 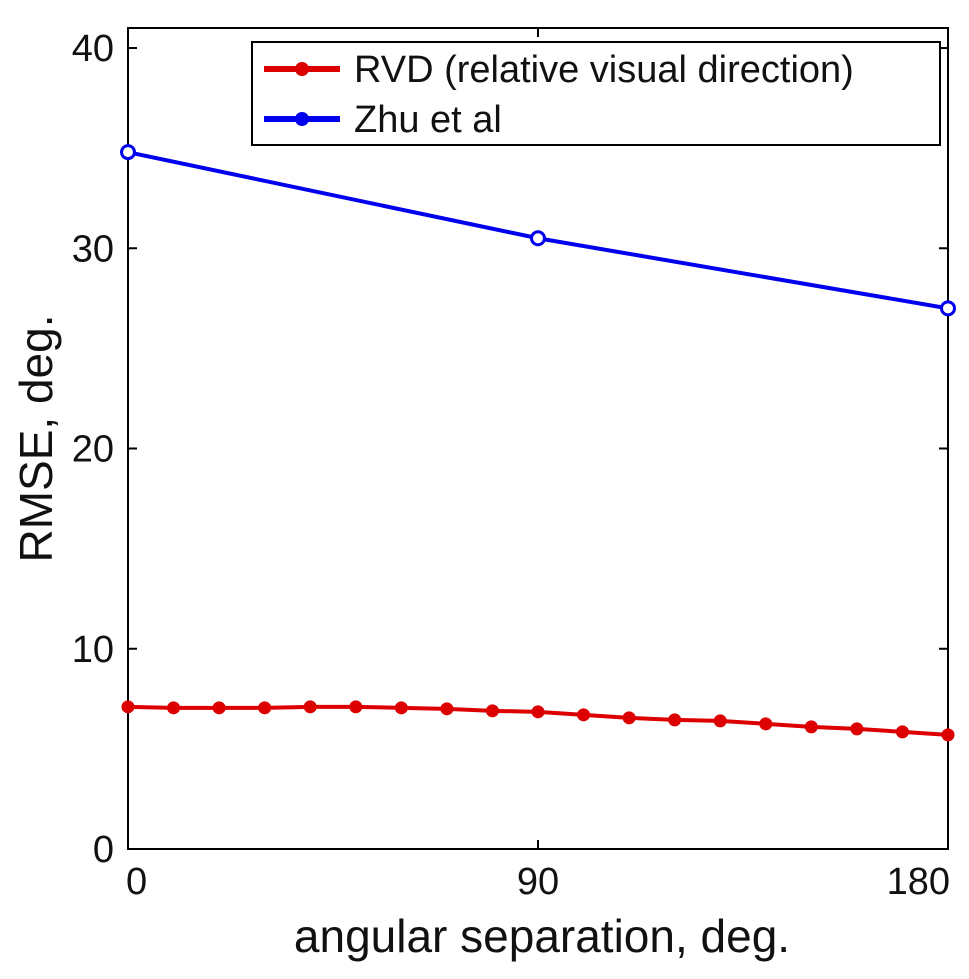 What do you see at coordinates (93, 650) in the screenshot?
I see `y-tick-label: 10` at bounding box center [93, 650].